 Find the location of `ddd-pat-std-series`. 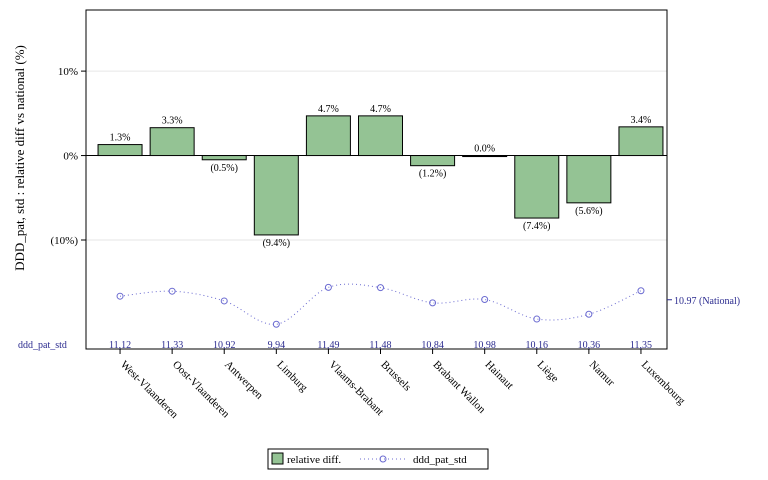

ddd-pat-std-series is located at coordinates (394, 305).